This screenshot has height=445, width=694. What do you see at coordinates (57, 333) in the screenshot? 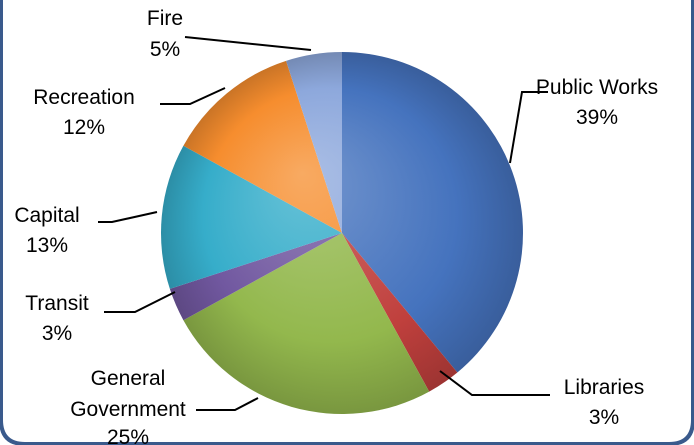
I see `data-label-value-transit: 3%` at bounding box center [57, 333].